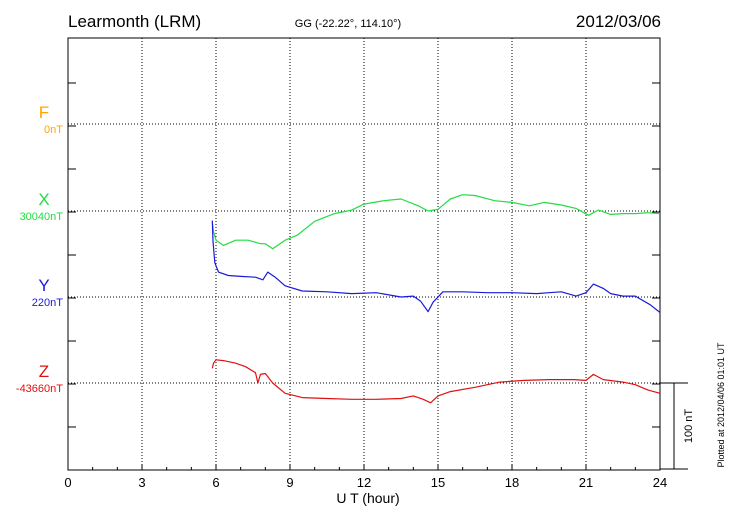 Image resolution: width=730 pixels, height=520 pixels. I want to click on x-tick-label: 12, so click(364, 482).